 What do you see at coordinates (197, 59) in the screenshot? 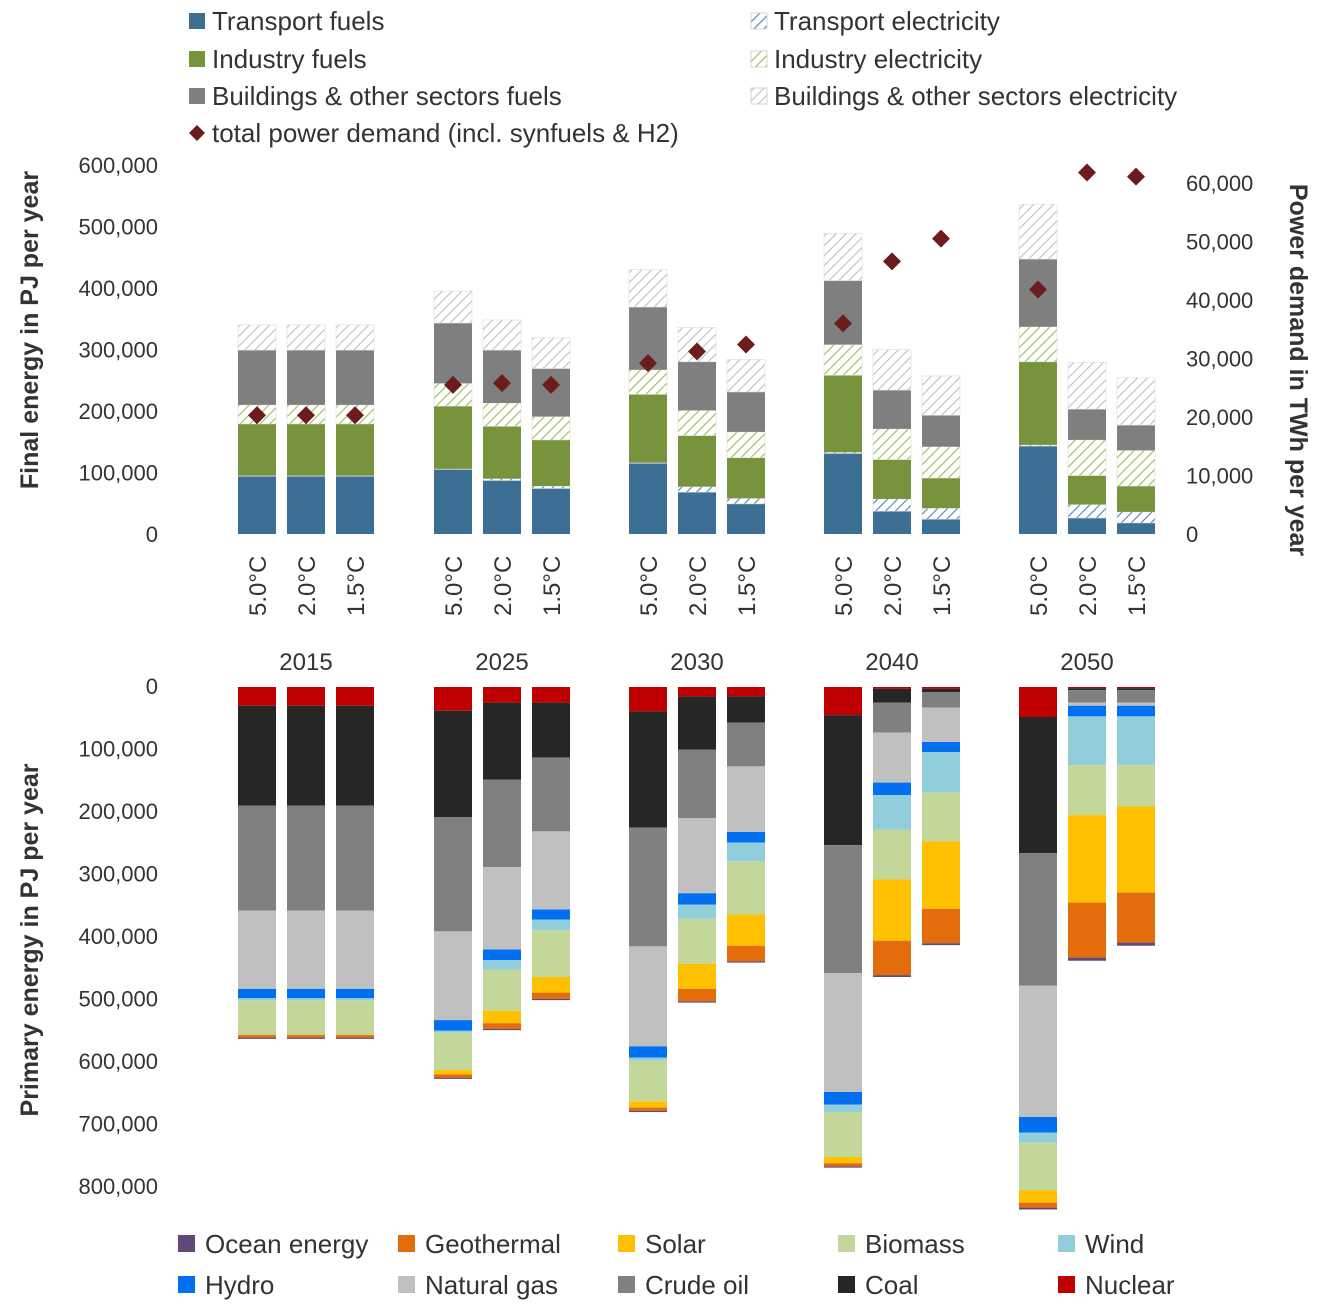
I see `legend-swatch-industry_fuels` at bounding box center [197, 59].